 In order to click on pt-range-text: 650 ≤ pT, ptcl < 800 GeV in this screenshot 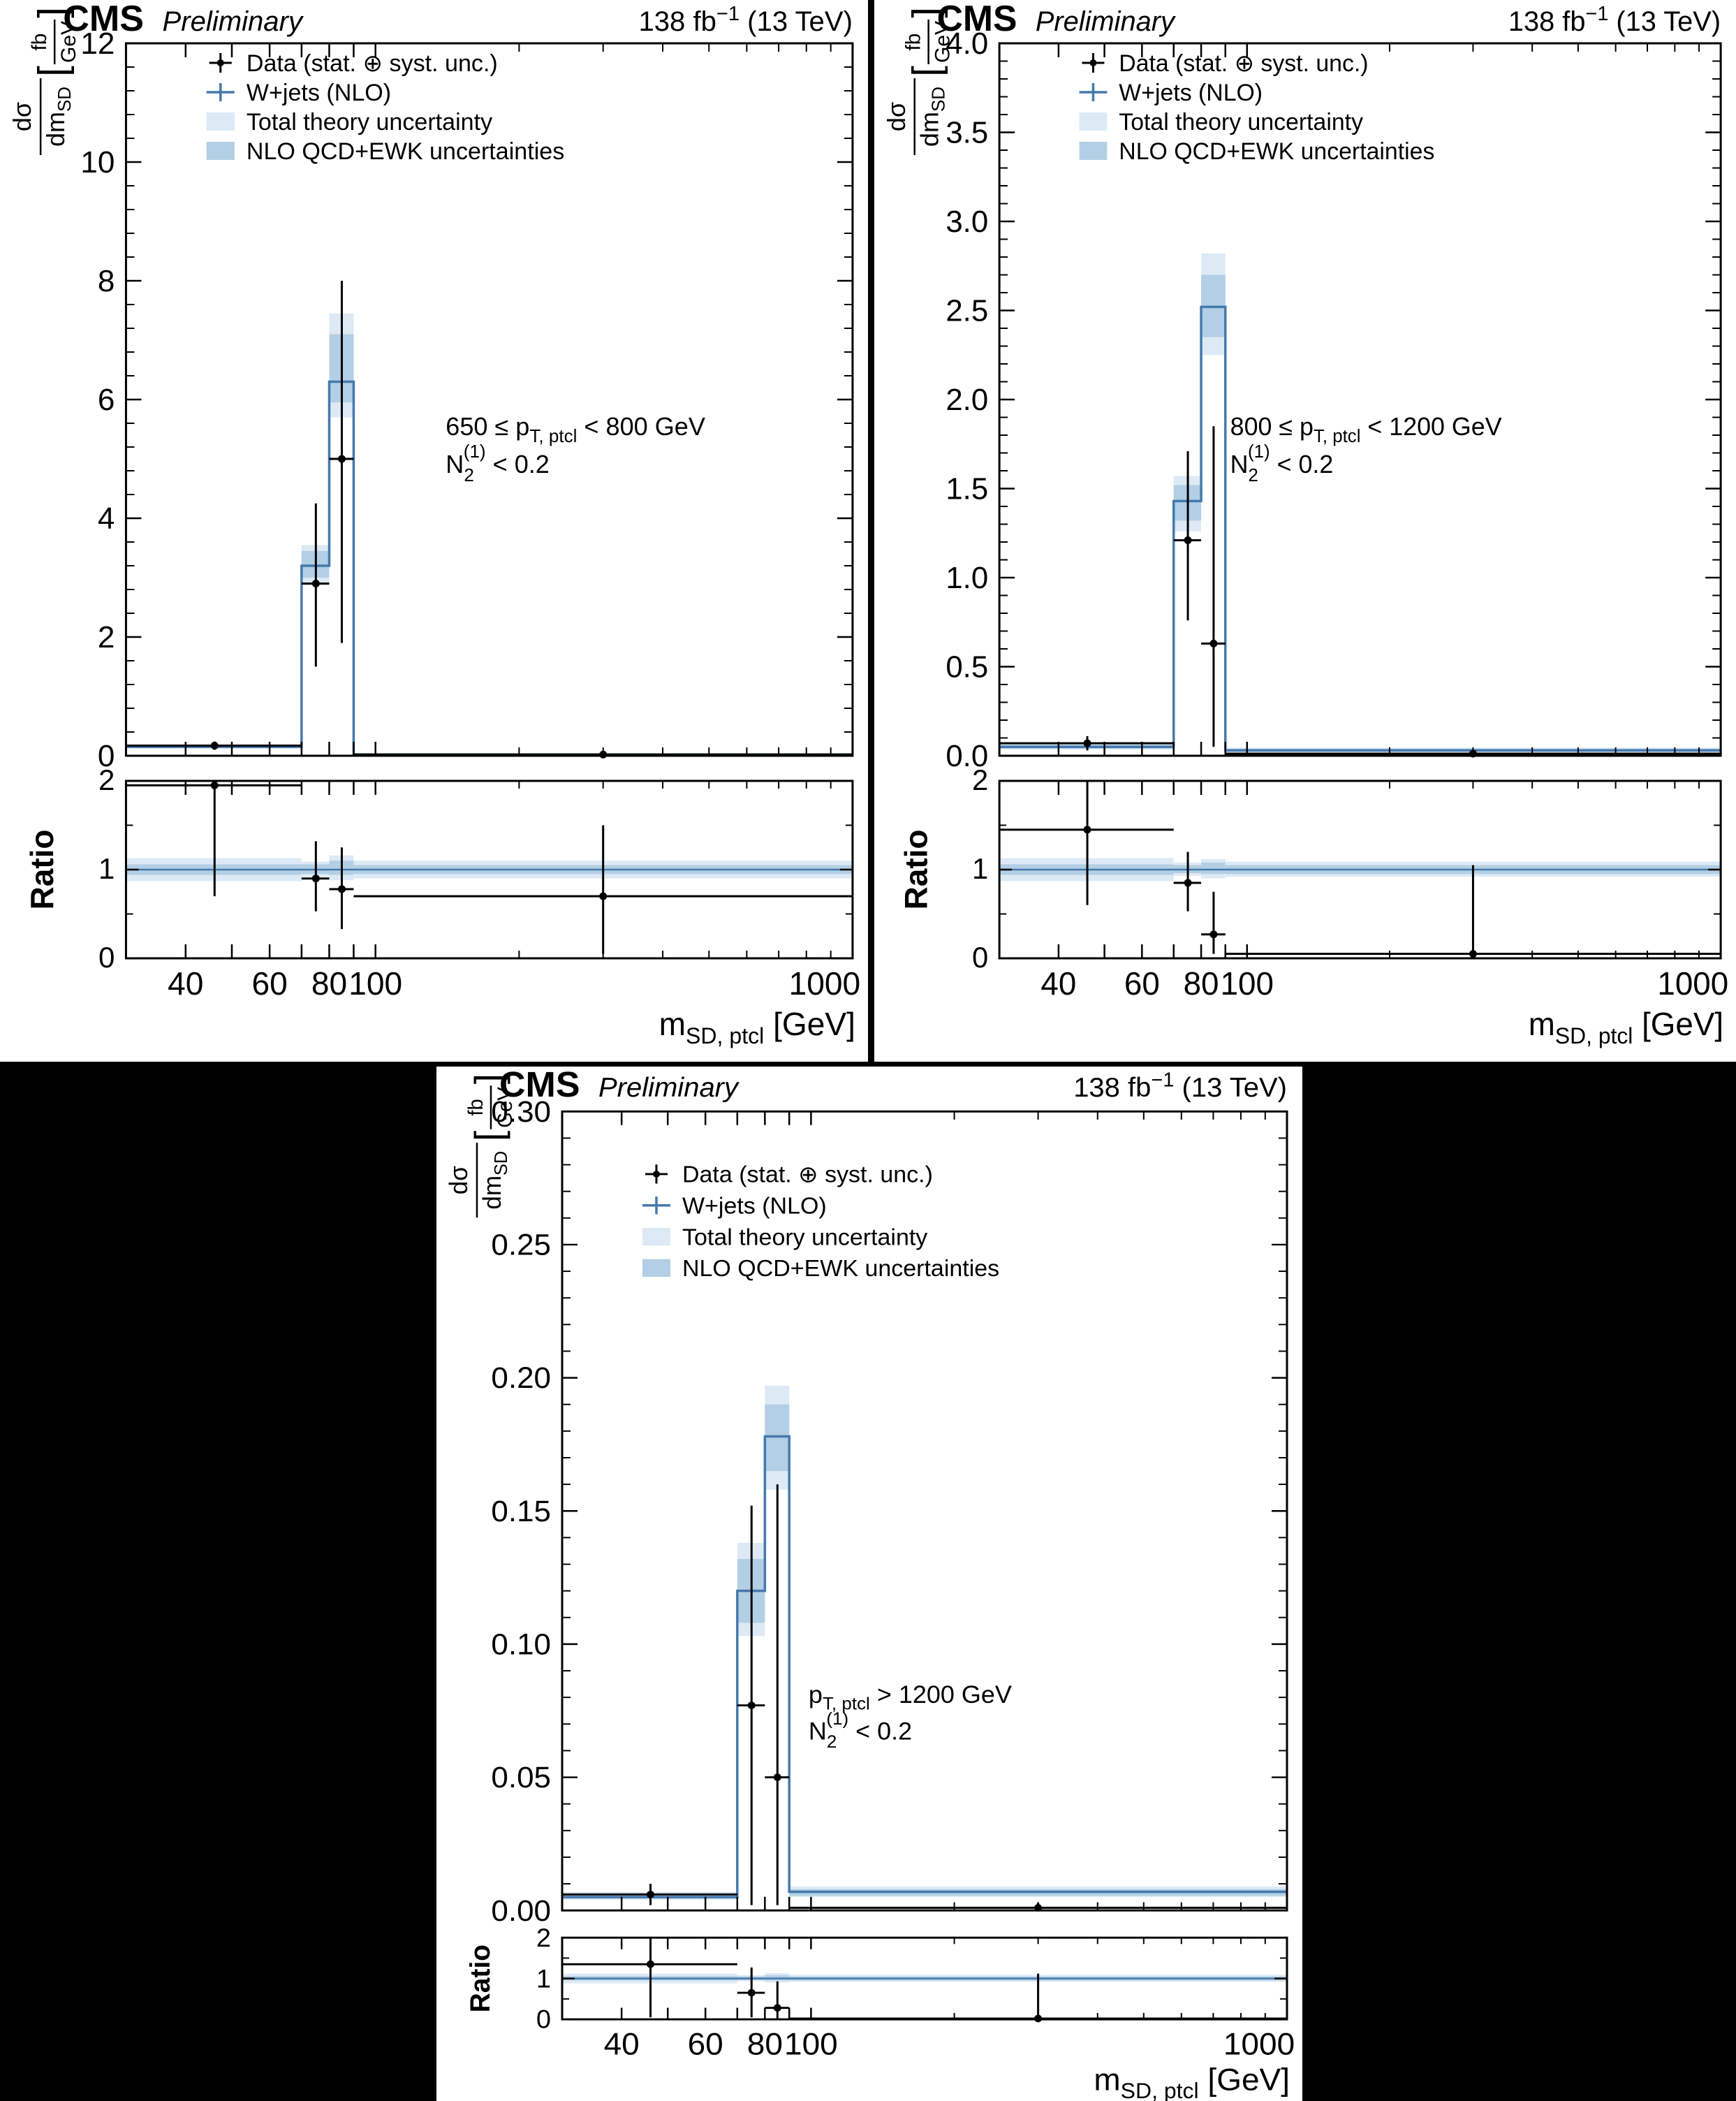, I will do `click(575, 429)`.